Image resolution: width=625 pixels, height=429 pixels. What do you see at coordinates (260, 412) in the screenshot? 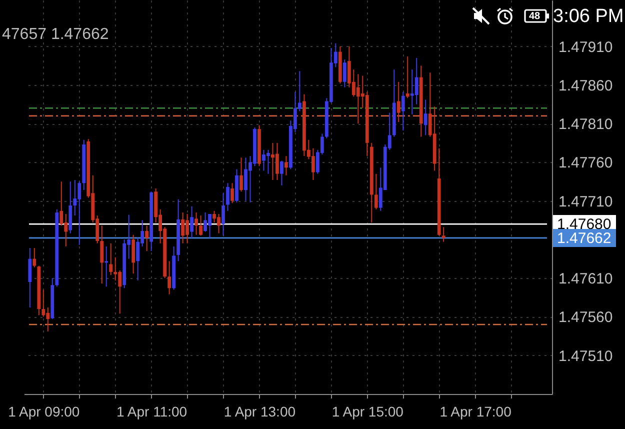
I see `x-tick-label: 1 Apr 13:00` at bounding box center [260, 412].